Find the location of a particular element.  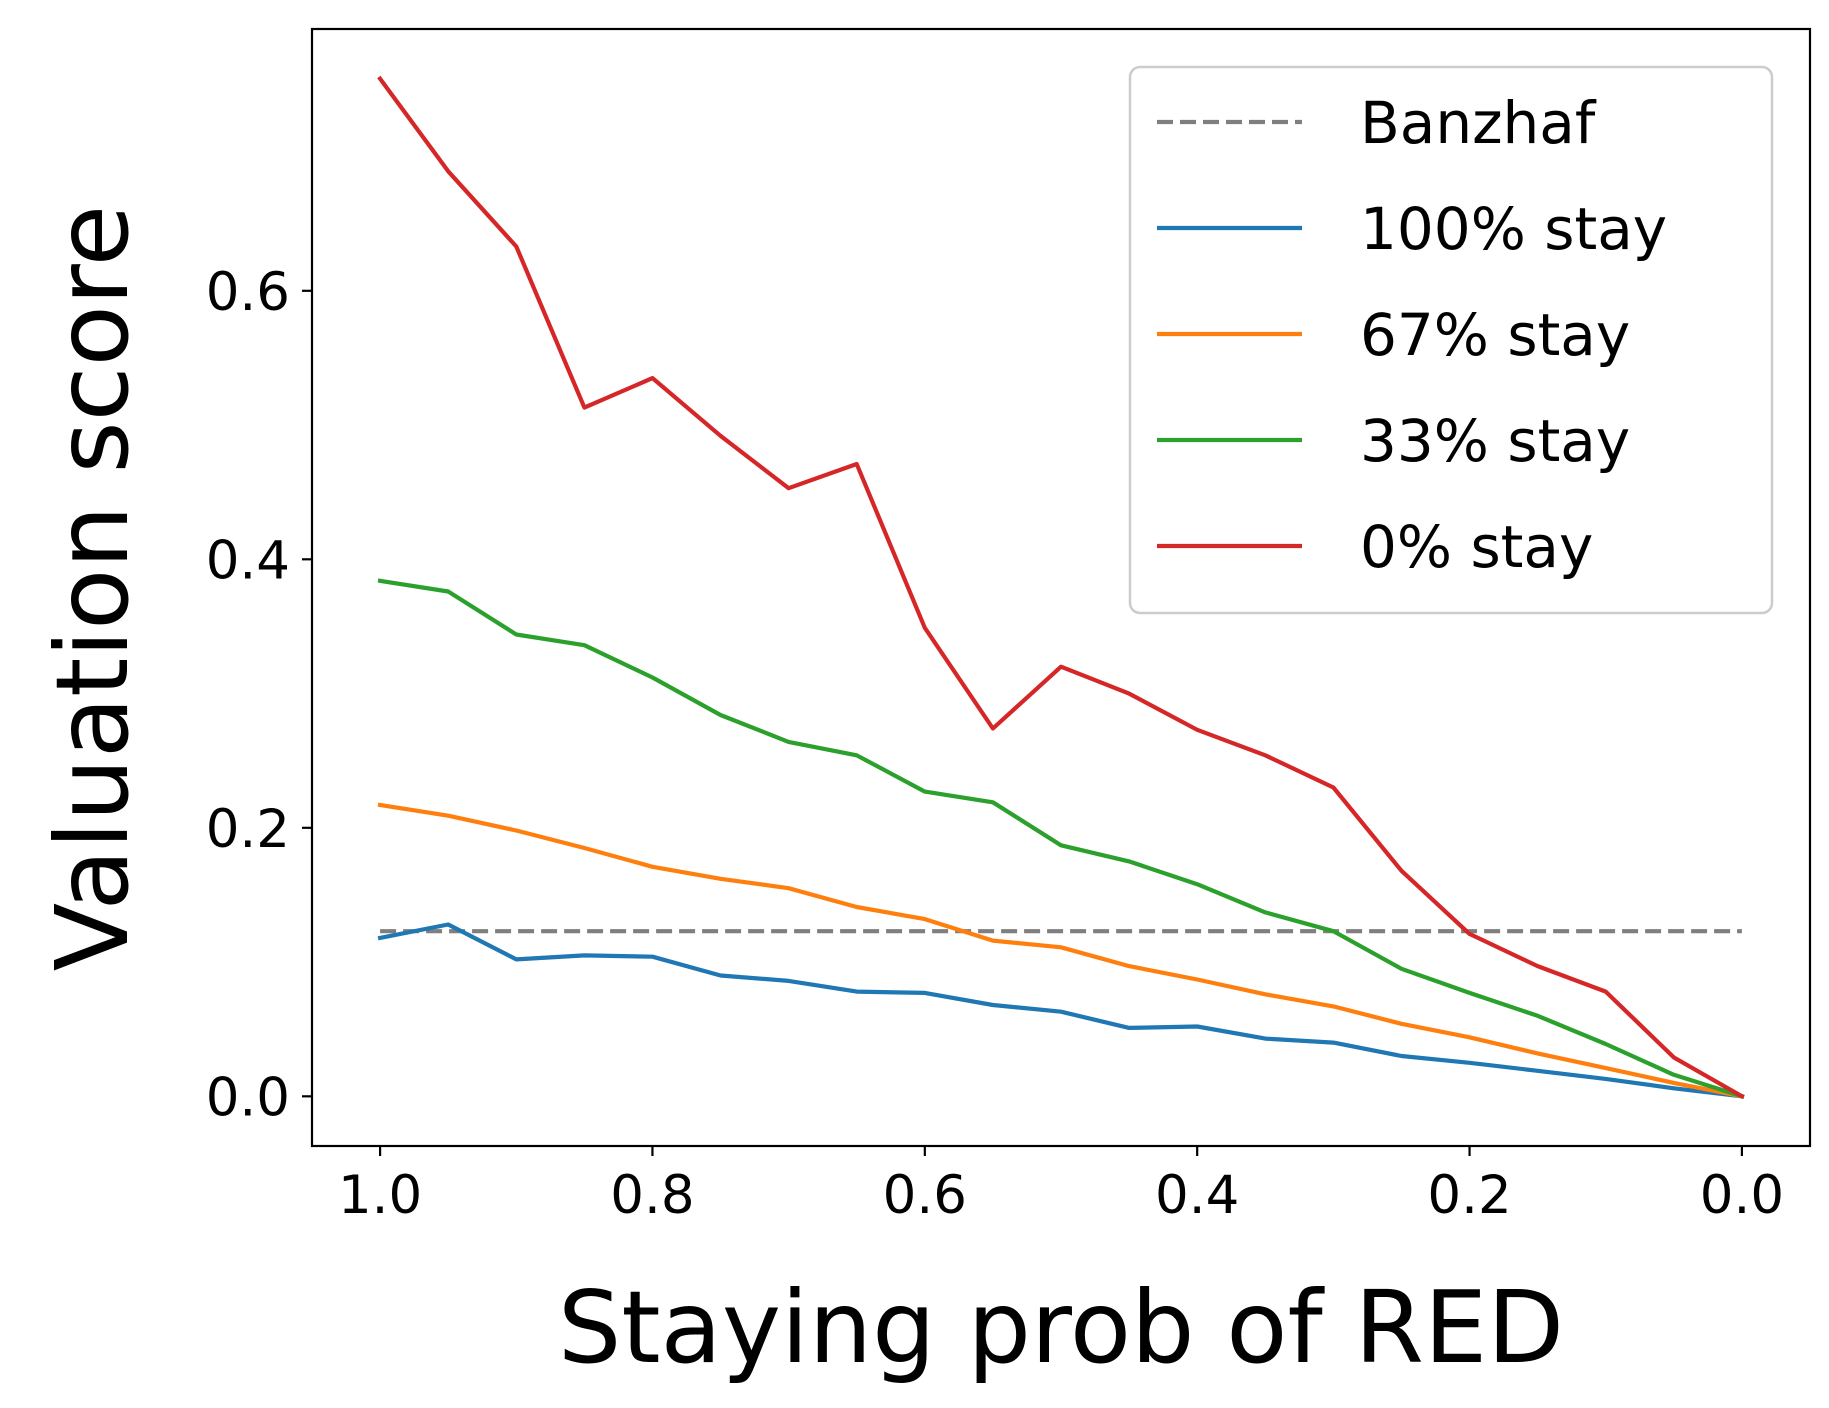

legend-label: 33% stay is located at coordinates (1495, 441).